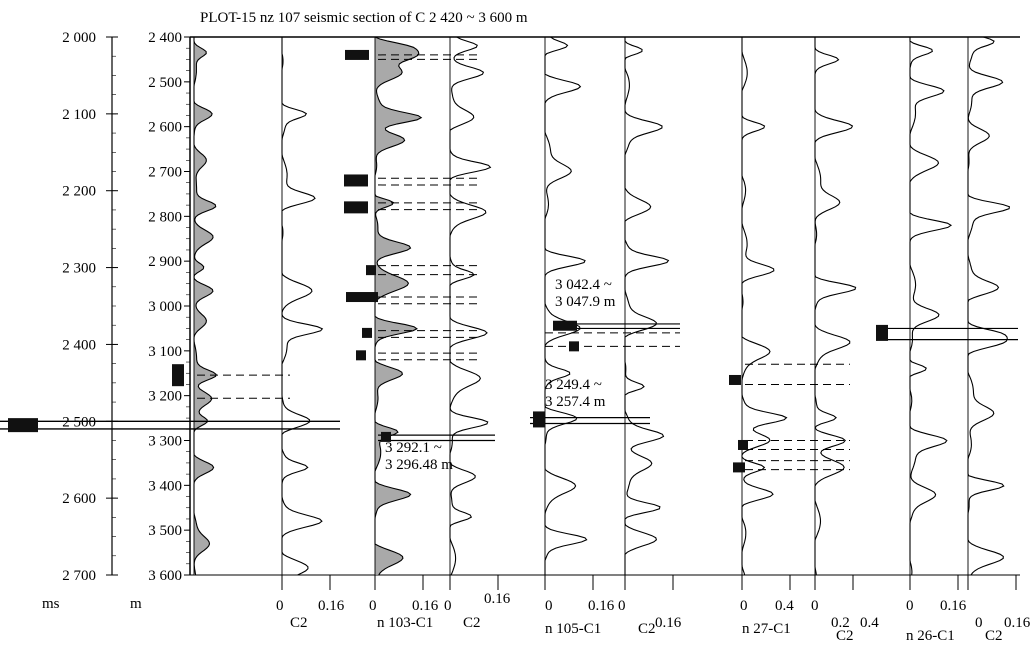 The image size is (1033, 654). I want to click on depth-interval-annotation: 3 257.4 m, so click(575, 402).